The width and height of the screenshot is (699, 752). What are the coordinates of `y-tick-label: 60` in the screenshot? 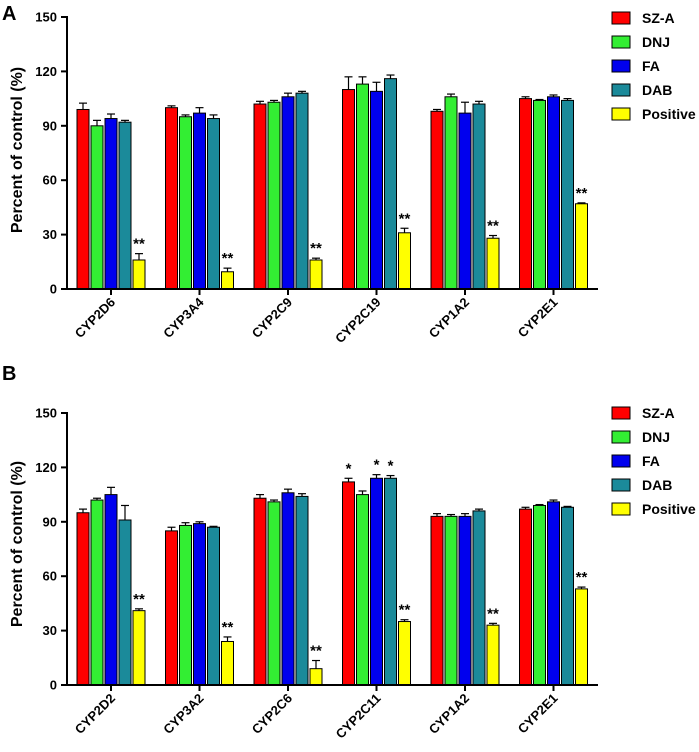 It's located at (50, 576).